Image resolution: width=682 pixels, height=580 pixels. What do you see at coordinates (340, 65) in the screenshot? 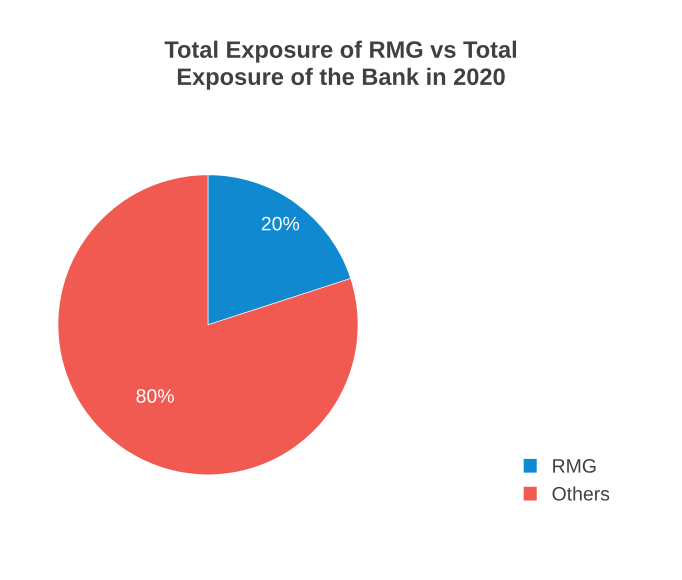
I see `chart-title: Total Exposure of RMG vs Total Exposure of the Bank in 2020` at bounding box center [340, 65].